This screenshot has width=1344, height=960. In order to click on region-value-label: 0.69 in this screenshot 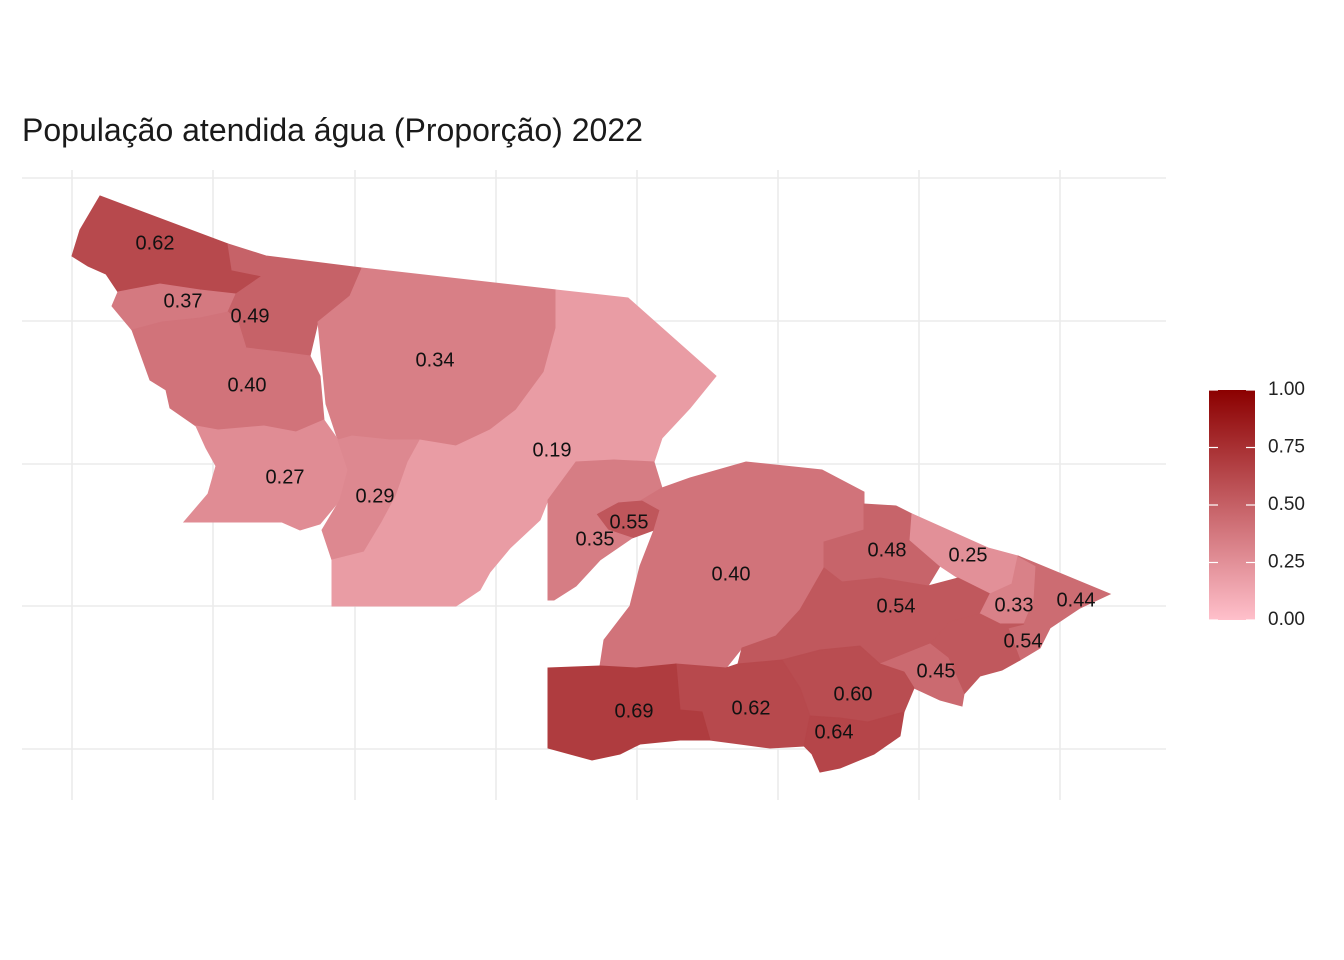, I will do `click(634, 711)`.